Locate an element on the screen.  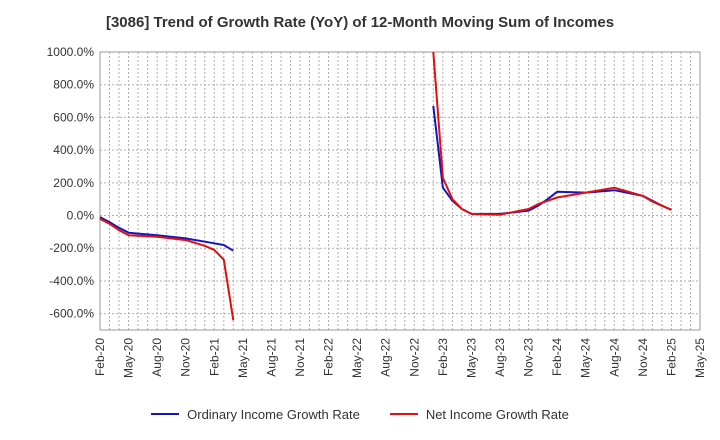
x-tick-label: Nov-21 is located at coordinates (300, 357).